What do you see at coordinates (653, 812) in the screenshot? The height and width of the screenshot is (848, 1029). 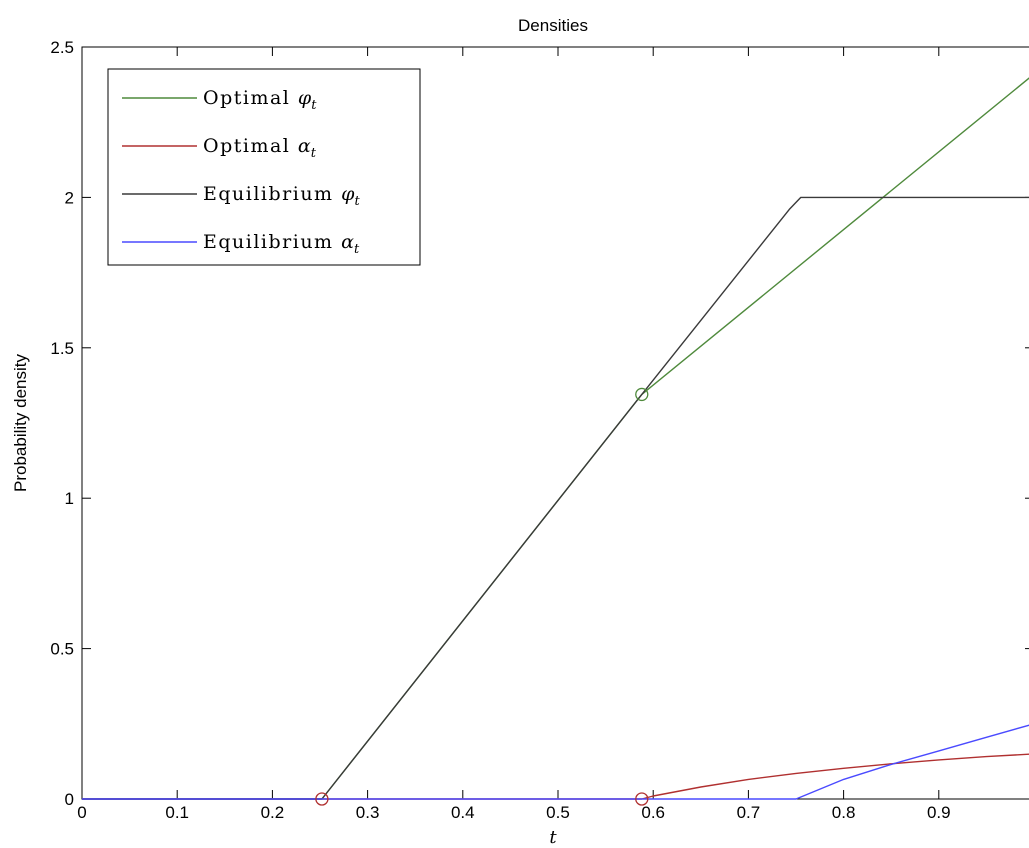 I see `x-tick-label: 0.6` at bounding box center [653, 812].